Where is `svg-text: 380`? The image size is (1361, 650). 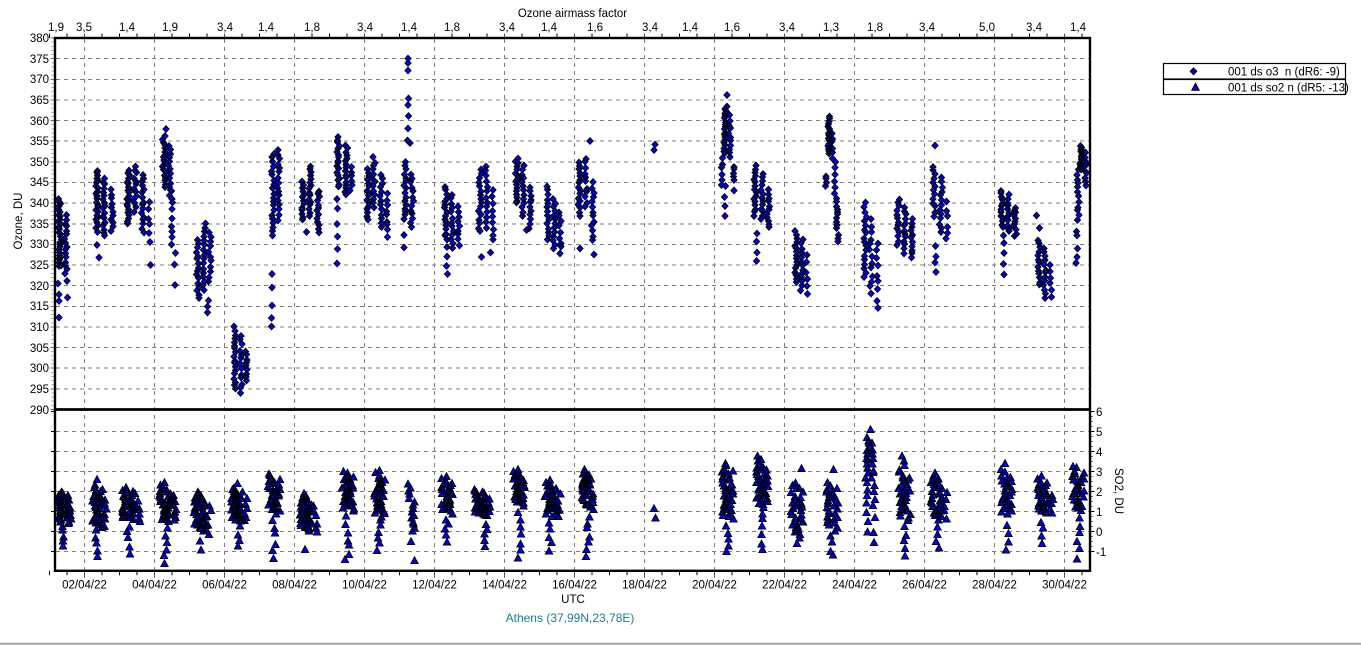 svg-text: 380 is located at coordinates (39, 39).